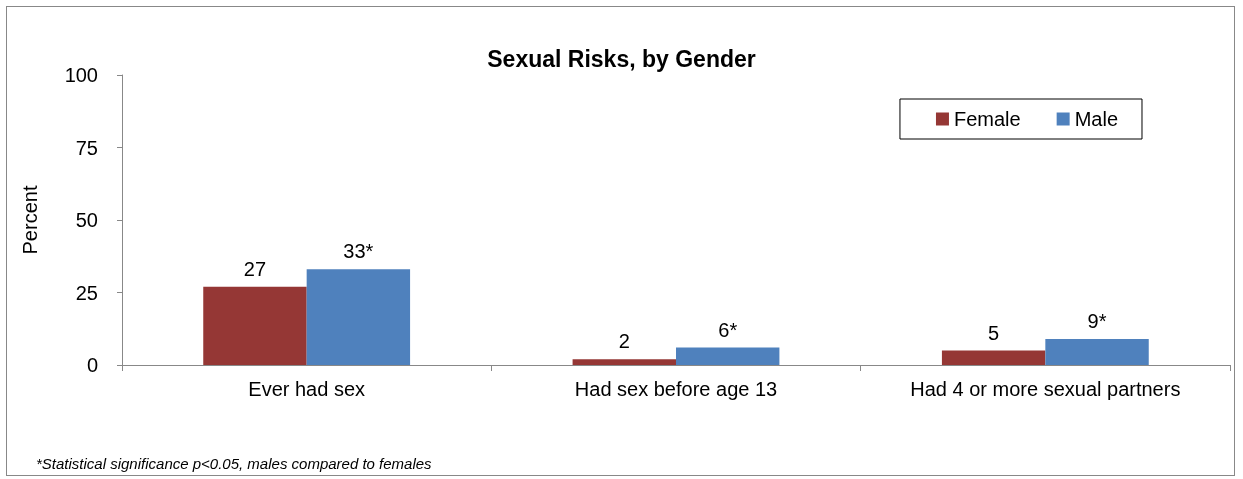  I want to click on x-tick-label: Ever had sex, so click(307, 389).